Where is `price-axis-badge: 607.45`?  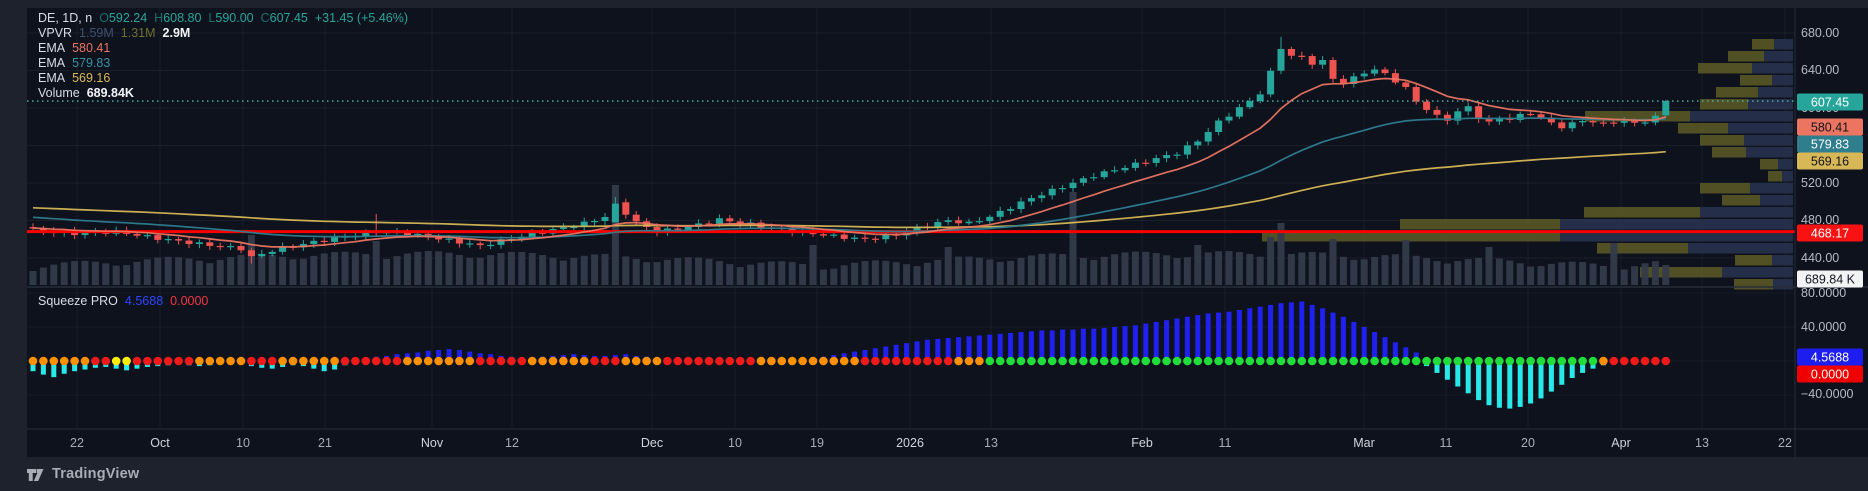 price-axis-badge: 607.45 is located at coordinates (1830, 102).